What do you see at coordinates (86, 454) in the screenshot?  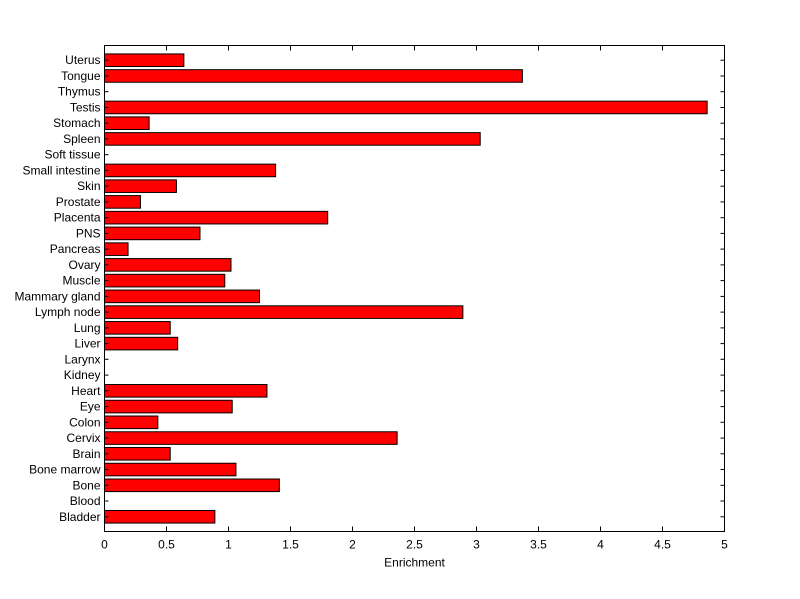 I see `y-tick-label: Brain` at bounding box center [86, 454].